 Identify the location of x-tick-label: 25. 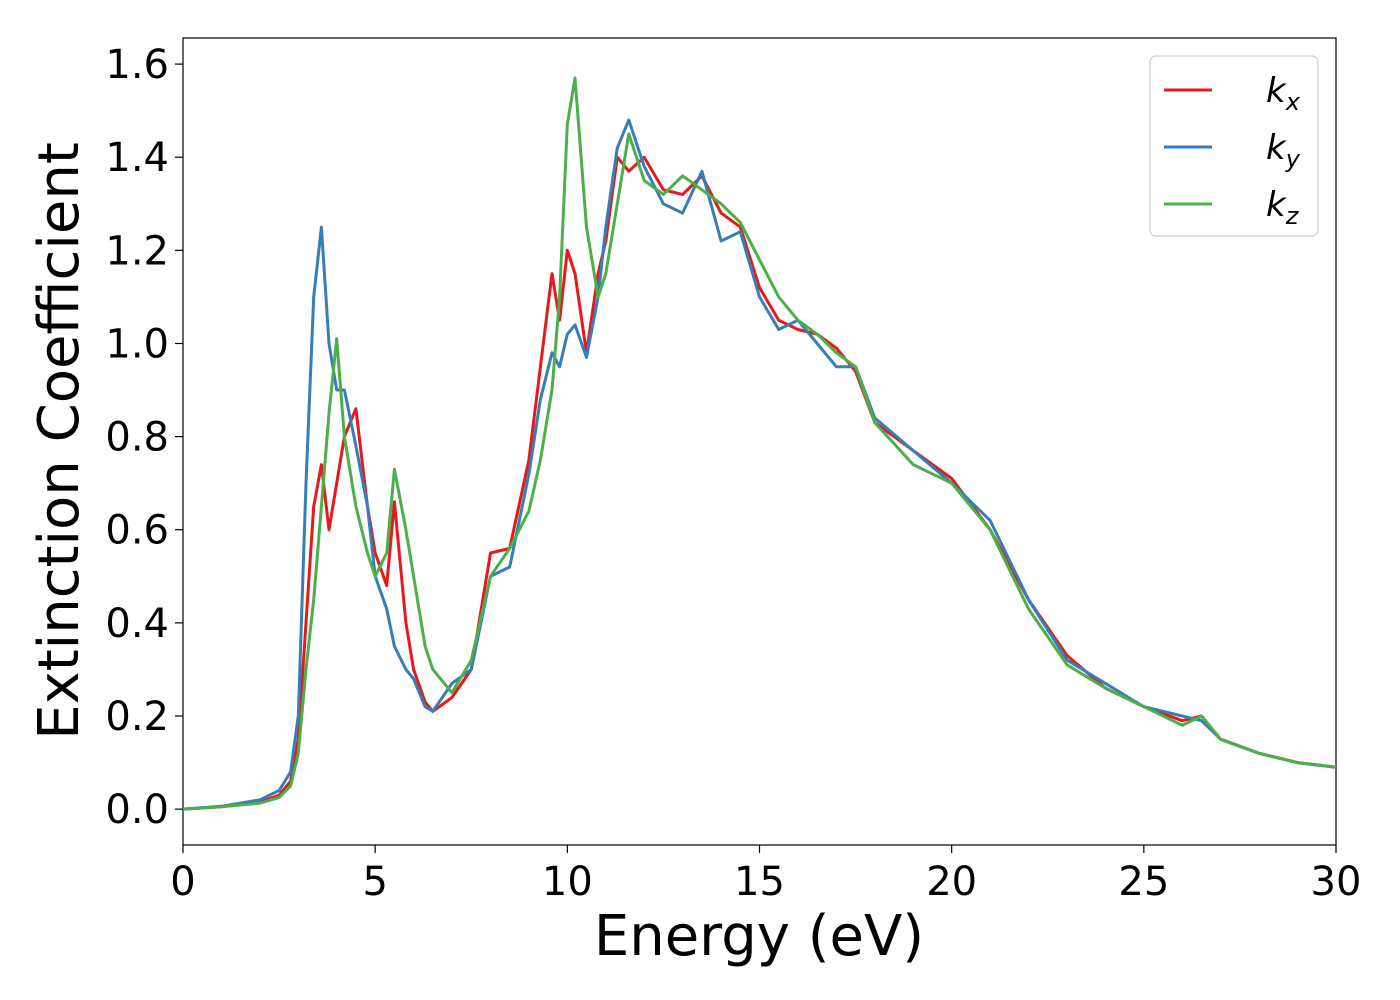
(1143, 882).